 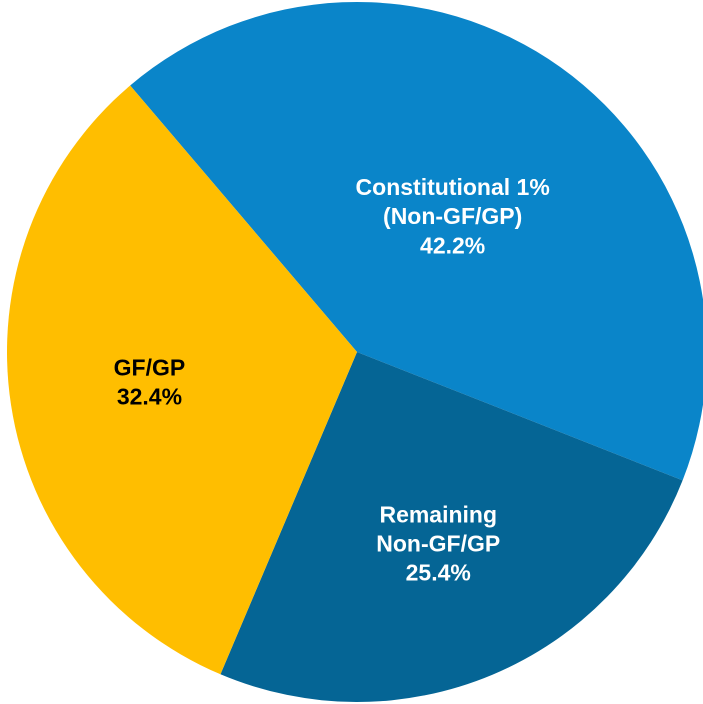 What do you see at coordinates (438, 544) in the screenshot?
I see `label-line: Non-GF/GP` at bounding box center [438, 544].